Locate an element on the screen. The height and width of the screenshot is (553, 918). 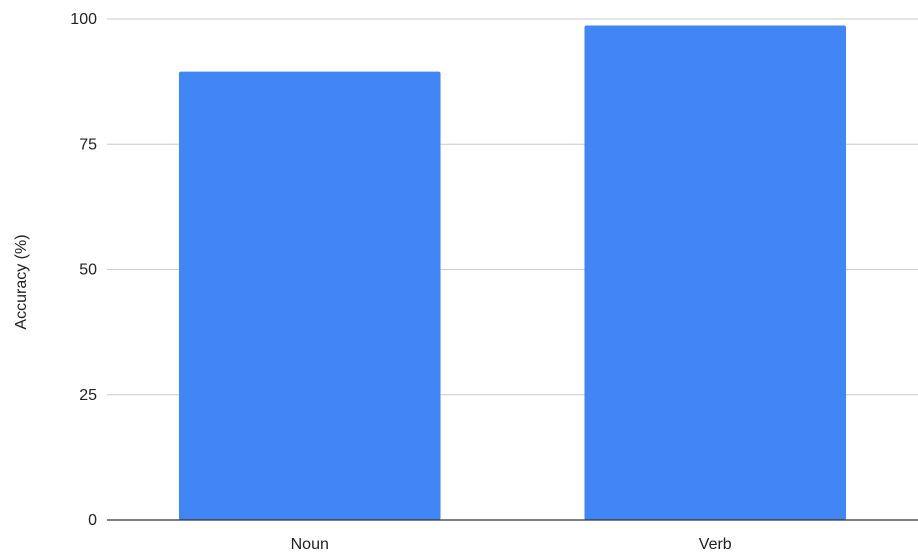
y-tick-label: 25 is located at coordinates (88, 395).